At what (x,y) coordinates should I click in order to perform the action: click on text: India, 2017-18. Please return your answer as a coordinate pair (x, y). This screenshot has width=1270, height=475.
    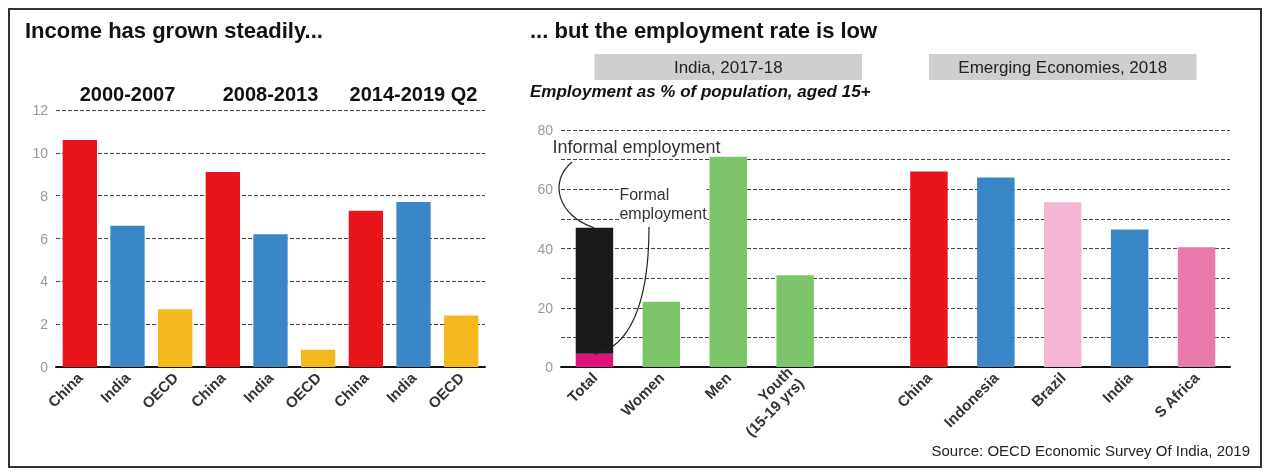
    Looking at the image, I should click on (728, 67).